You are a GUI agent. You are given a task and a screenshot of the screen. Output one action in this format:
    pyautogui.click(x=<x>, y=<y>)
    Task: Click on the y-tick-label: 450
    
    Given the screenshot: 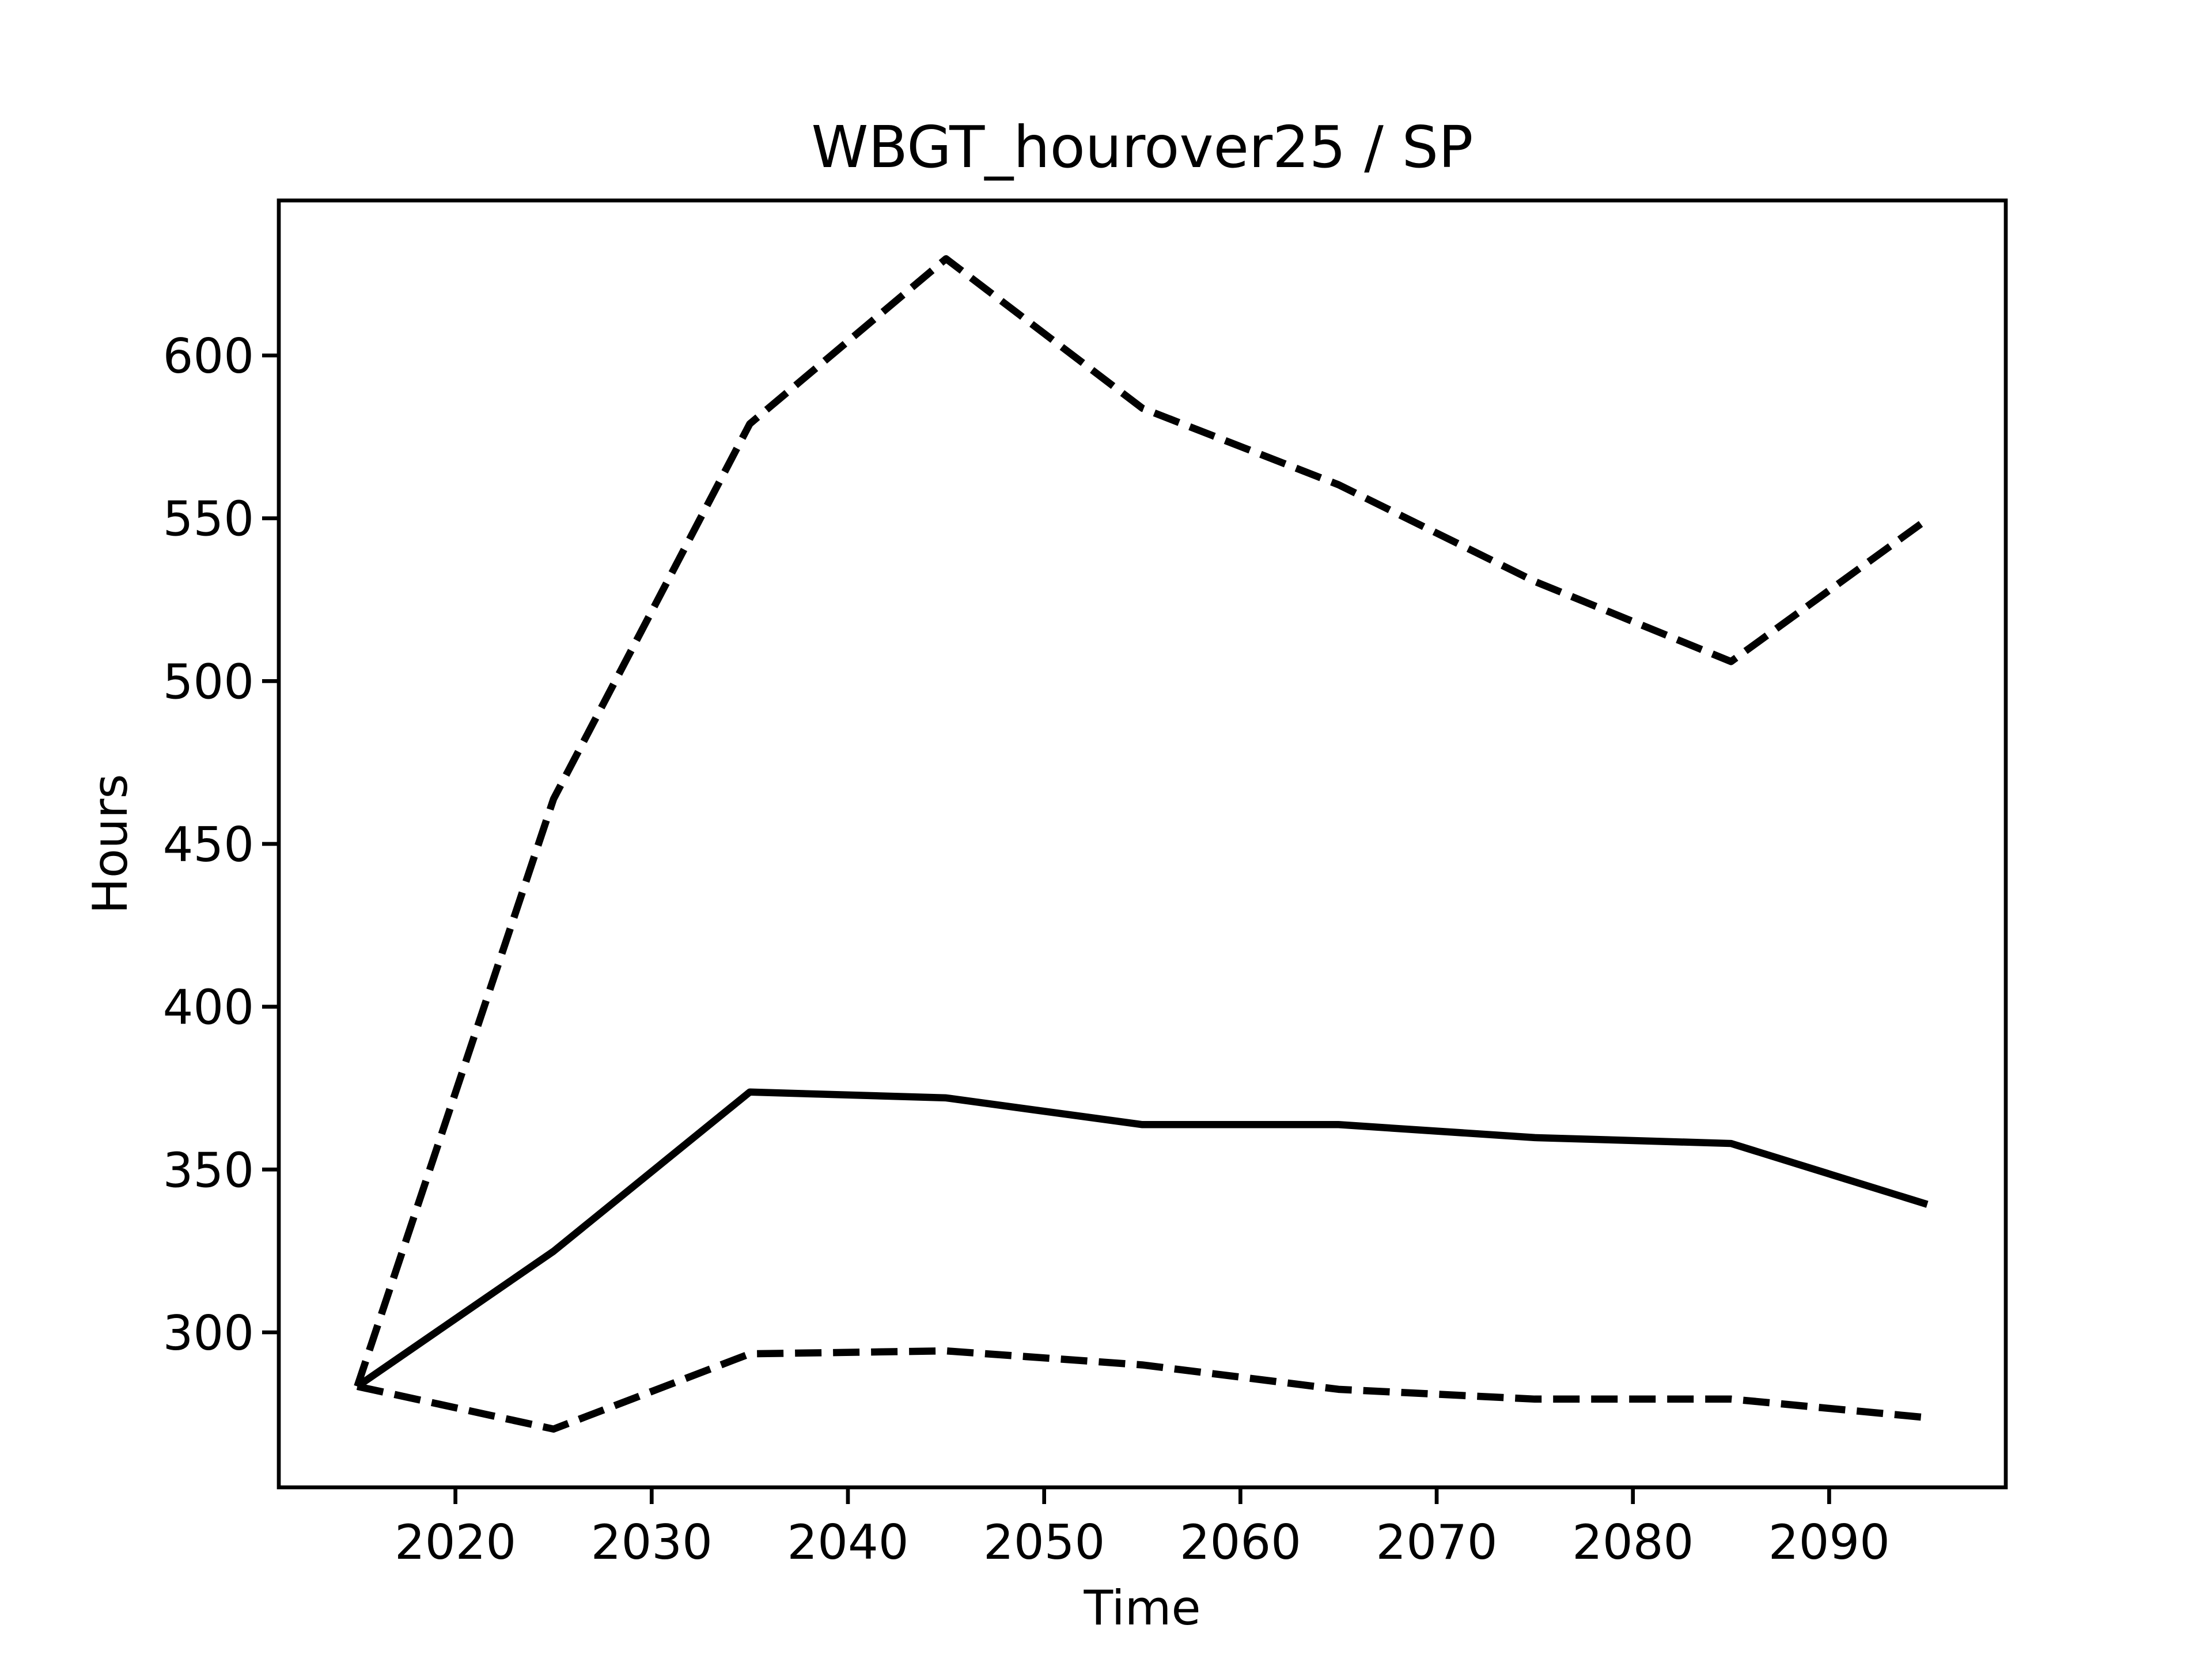 What is the action you would take?
    pyautogui.click(x=208, y=845)
    